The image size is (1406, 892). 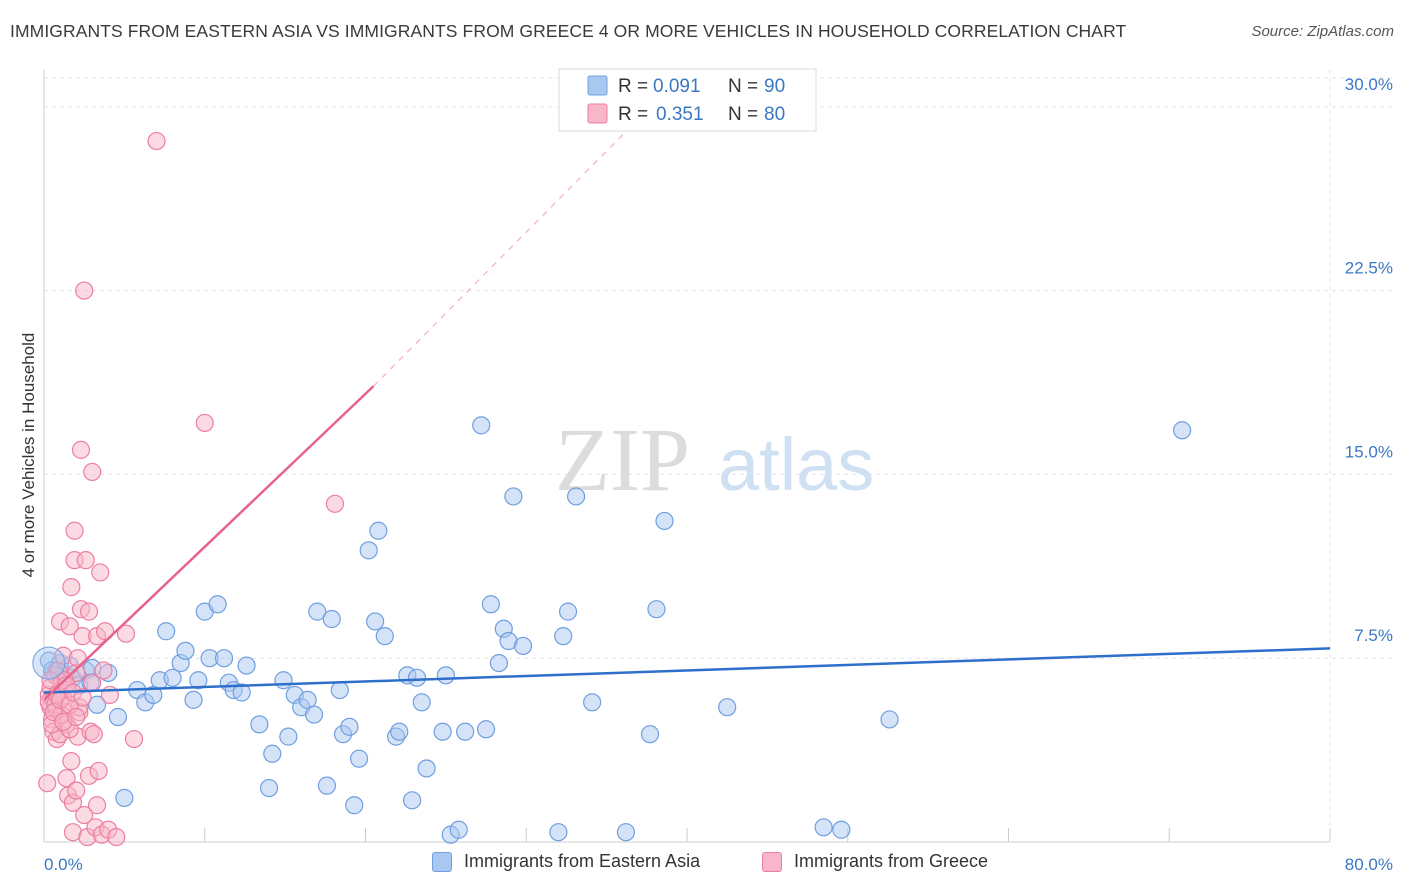 What do you see at coordinates (1369, 84) in the screenshot?
I see `y-tick-label: 30.0%` at bounding box center [1369, 84].